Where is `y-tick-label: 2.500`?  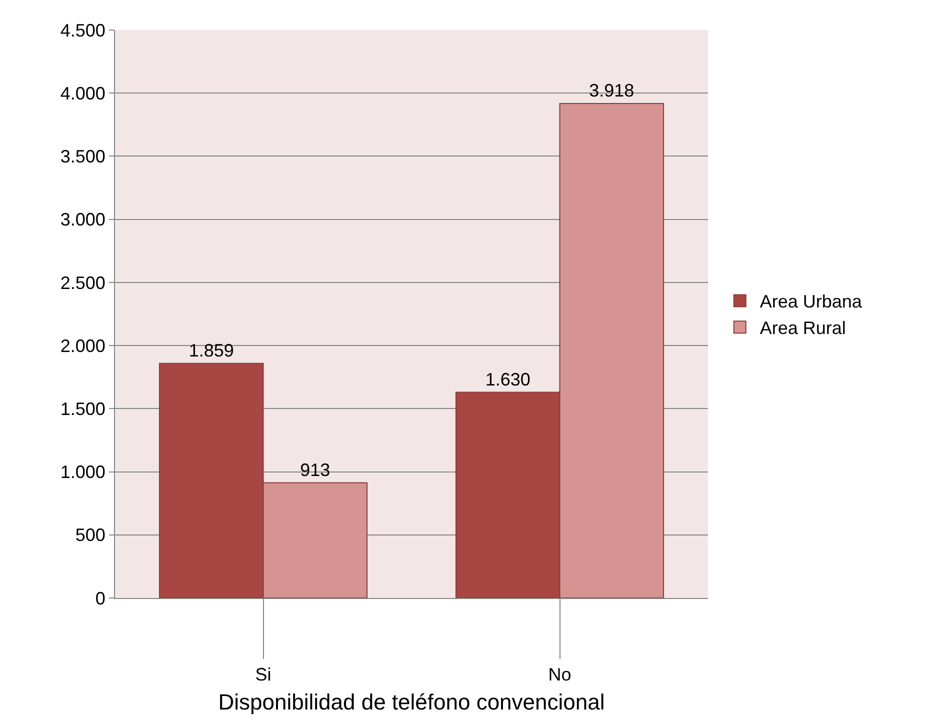
y-tick-label: 2.500 is located at coordinates (83, 282).